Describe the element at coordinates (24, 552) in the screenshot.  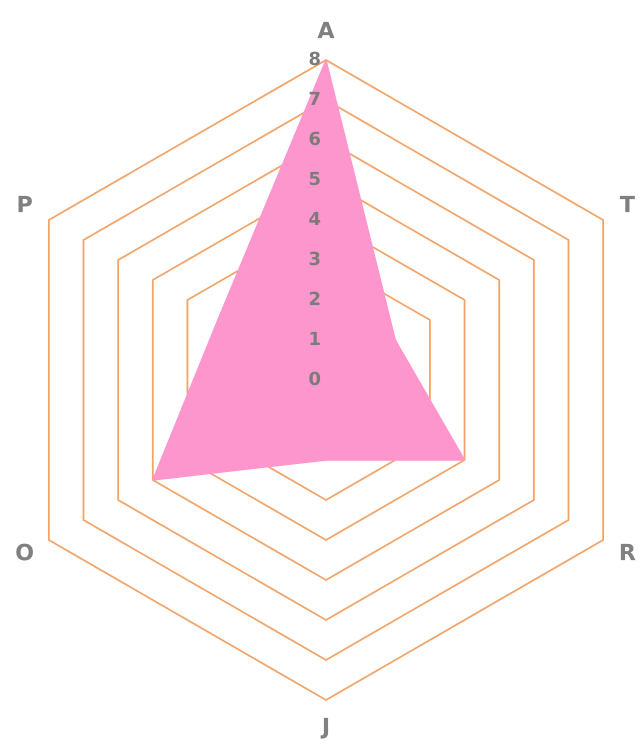
I see `spoke-label: O` at that location.